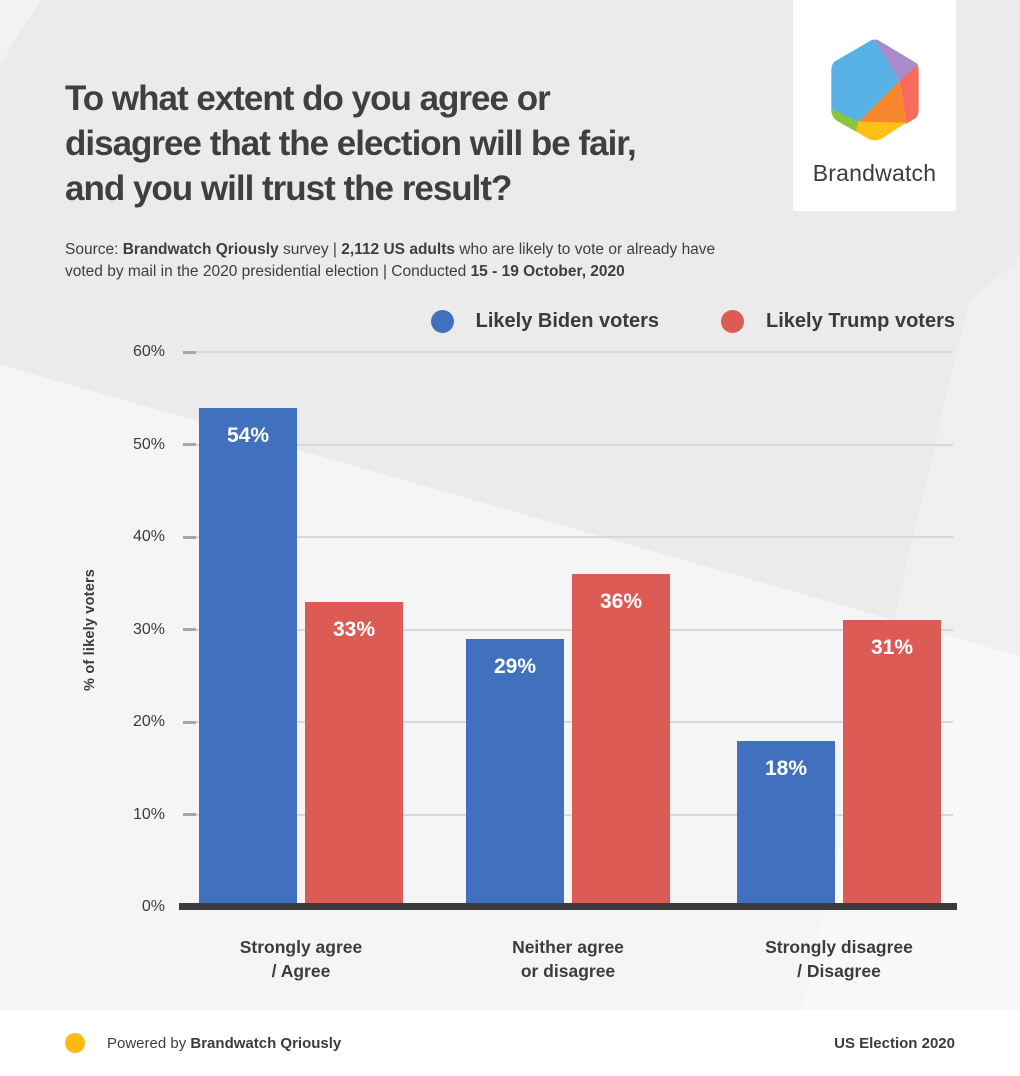 The width and height of the screenshot is (1020, 1076). What do you see at coordinates (733, 321) in the screenshot?
I see `trump-legend-dot-icon` at bounding box center [733, 321].